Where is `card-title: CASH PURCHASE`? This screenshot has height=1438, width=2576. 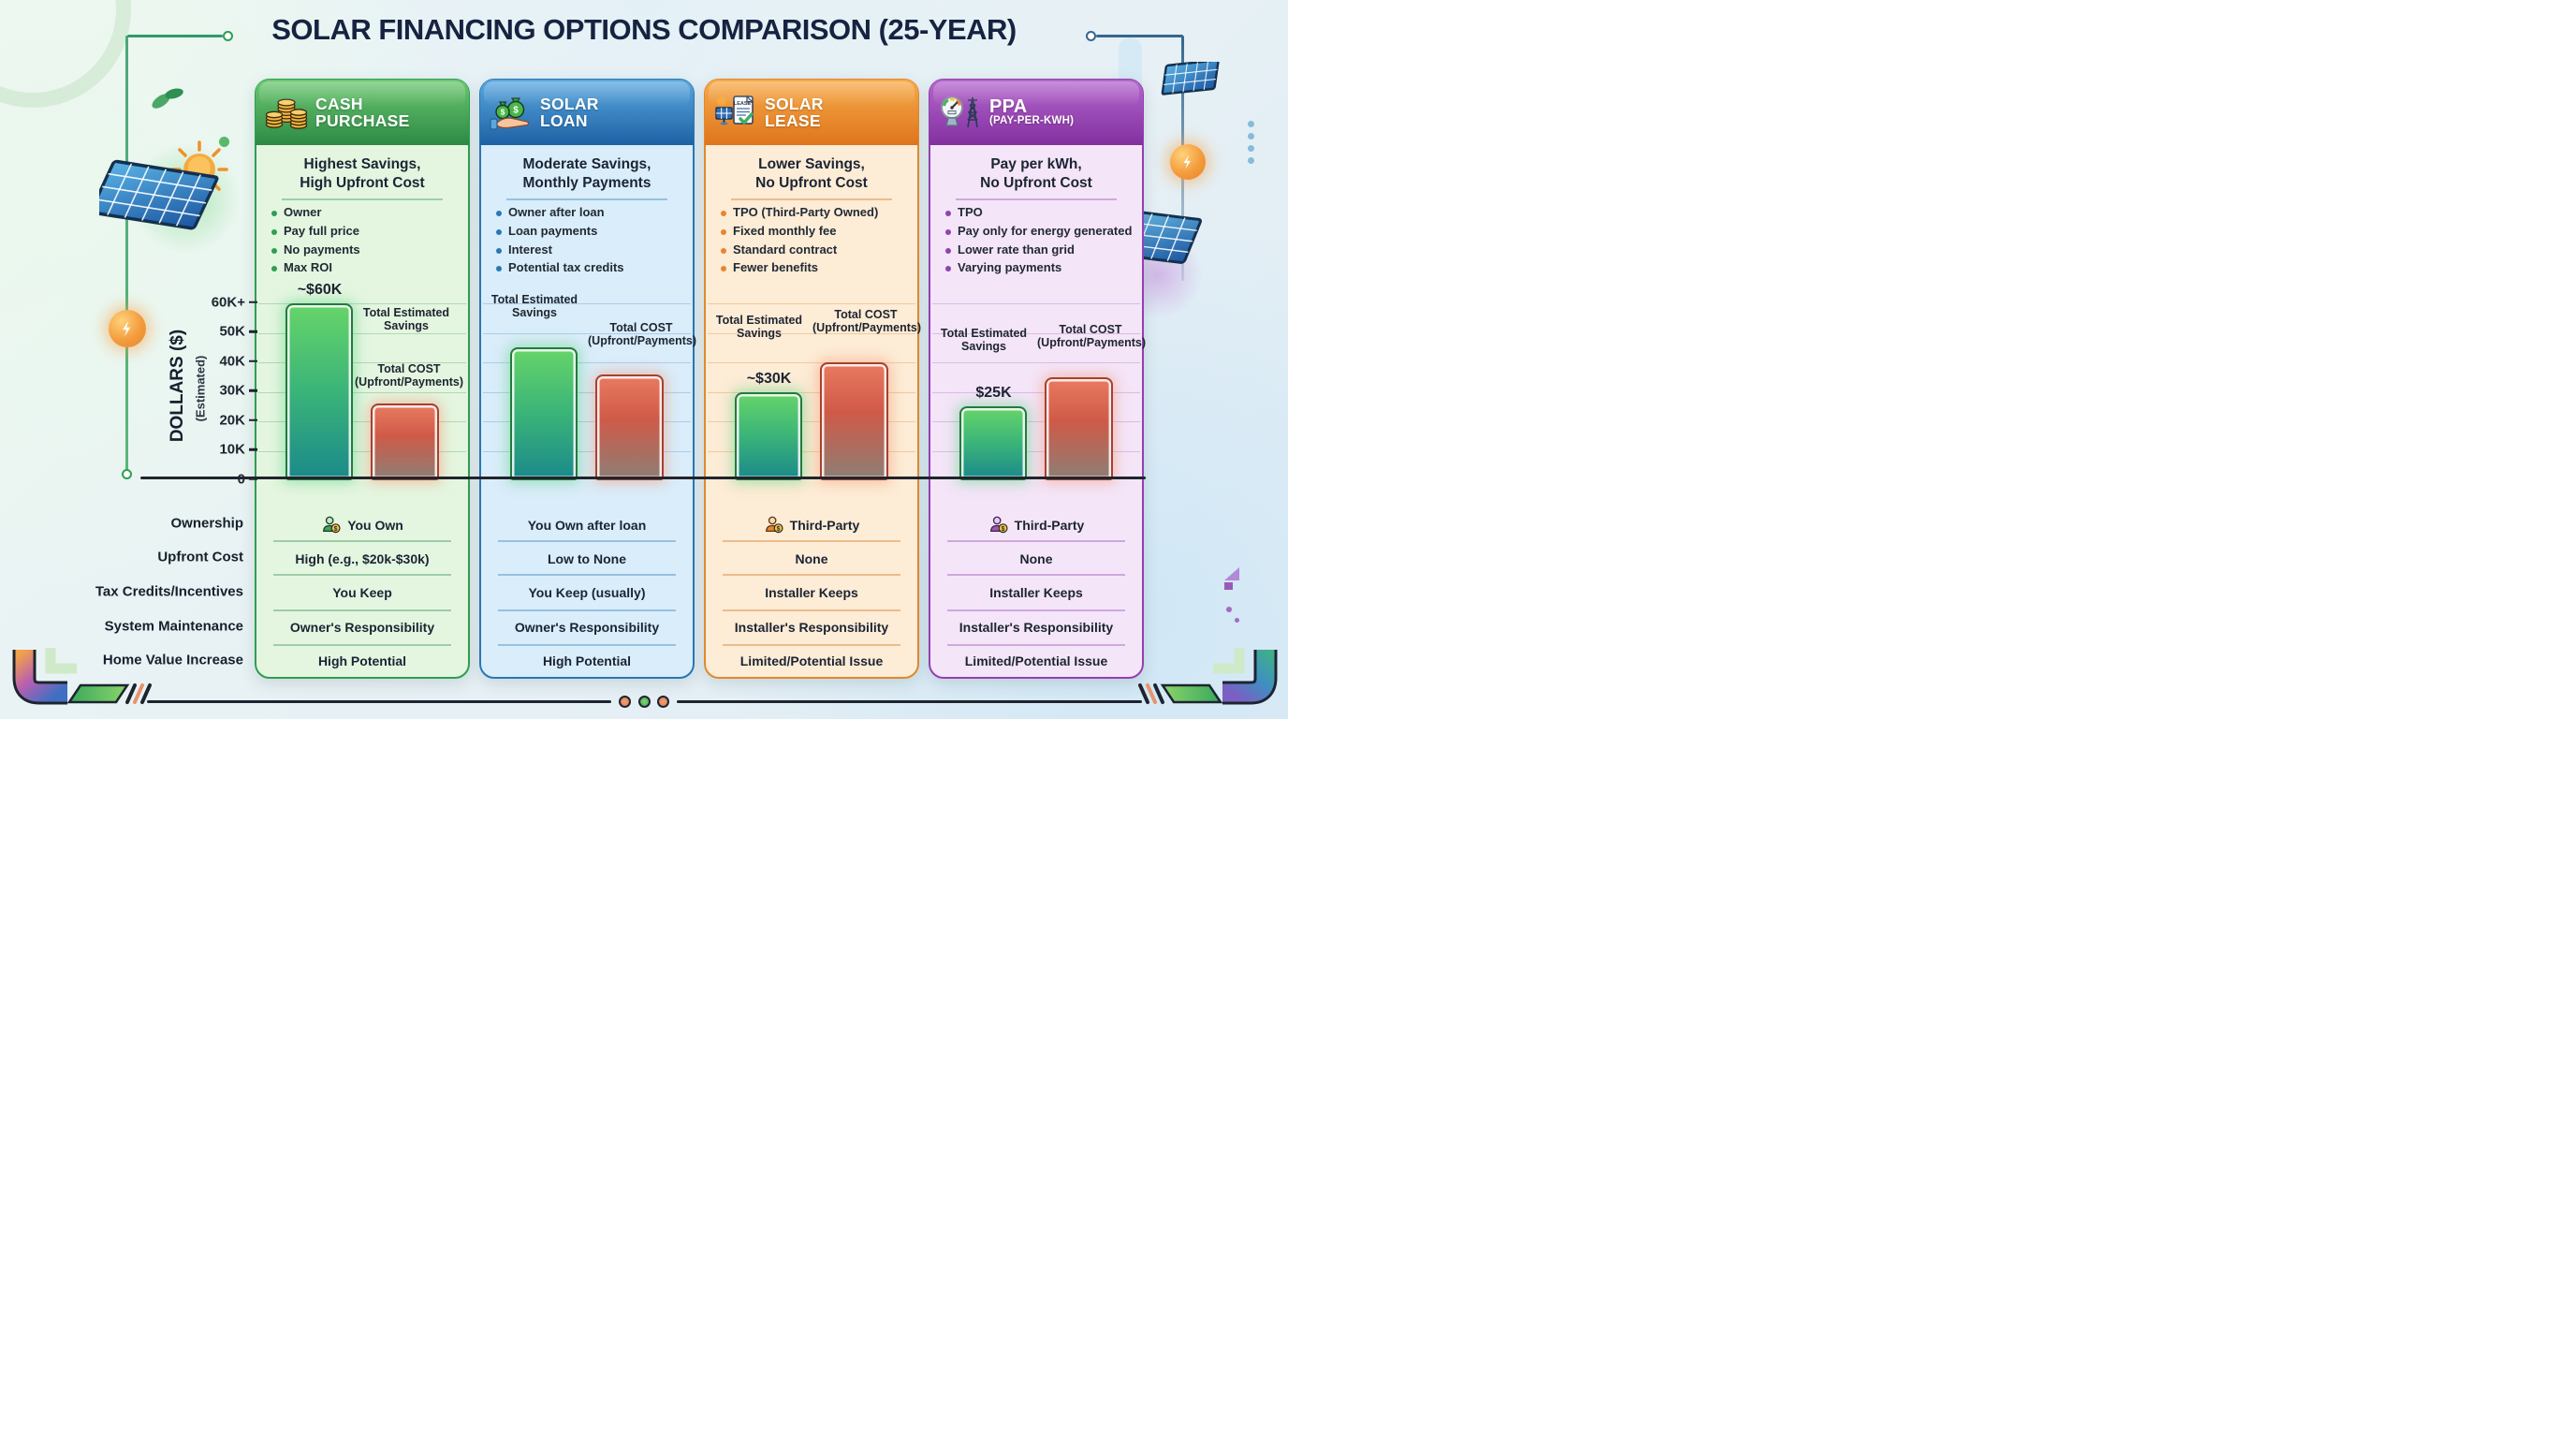
card-title: CASH PURCHASE is located at coordinates (362, 112).